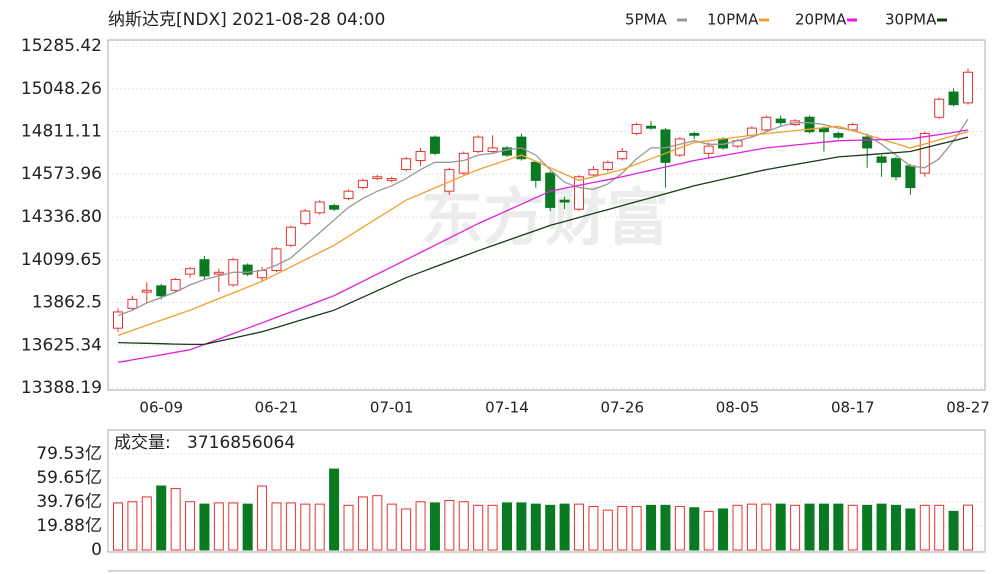 The height and width of the screenshot is (574, 1000). What do you see at coordinates (61, 345) in the screenshot?
I see `y-tick-label: 13625.34` at bounding box center [61, 345].